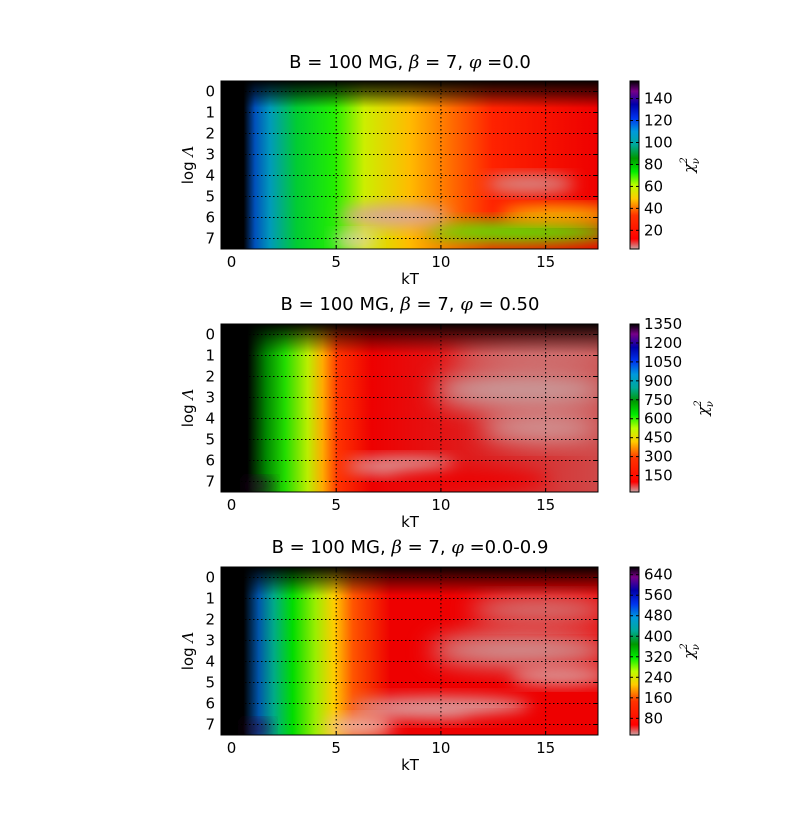 The height and width of the screenshot is (816, 802). Describe the element at coordinates (658, 121) in the screenshot. I see `colorbar-tick-label: 120` at that location.